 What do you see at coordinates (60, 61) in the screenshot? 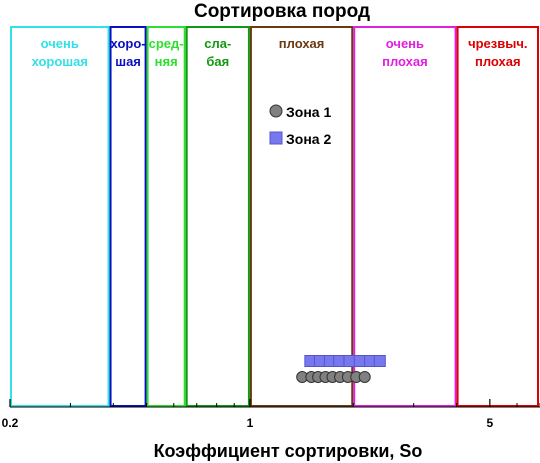
I see `zone-1-label-2: хорошая` at bounding box center [60, 61].